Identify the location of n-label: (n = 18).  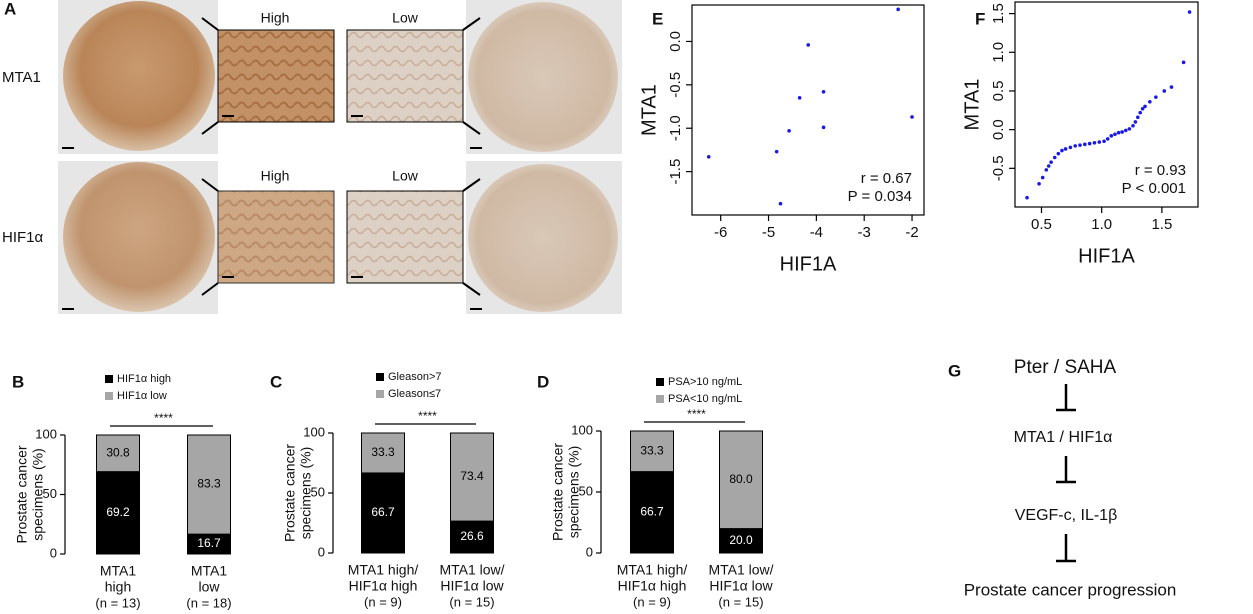
(208, 602).